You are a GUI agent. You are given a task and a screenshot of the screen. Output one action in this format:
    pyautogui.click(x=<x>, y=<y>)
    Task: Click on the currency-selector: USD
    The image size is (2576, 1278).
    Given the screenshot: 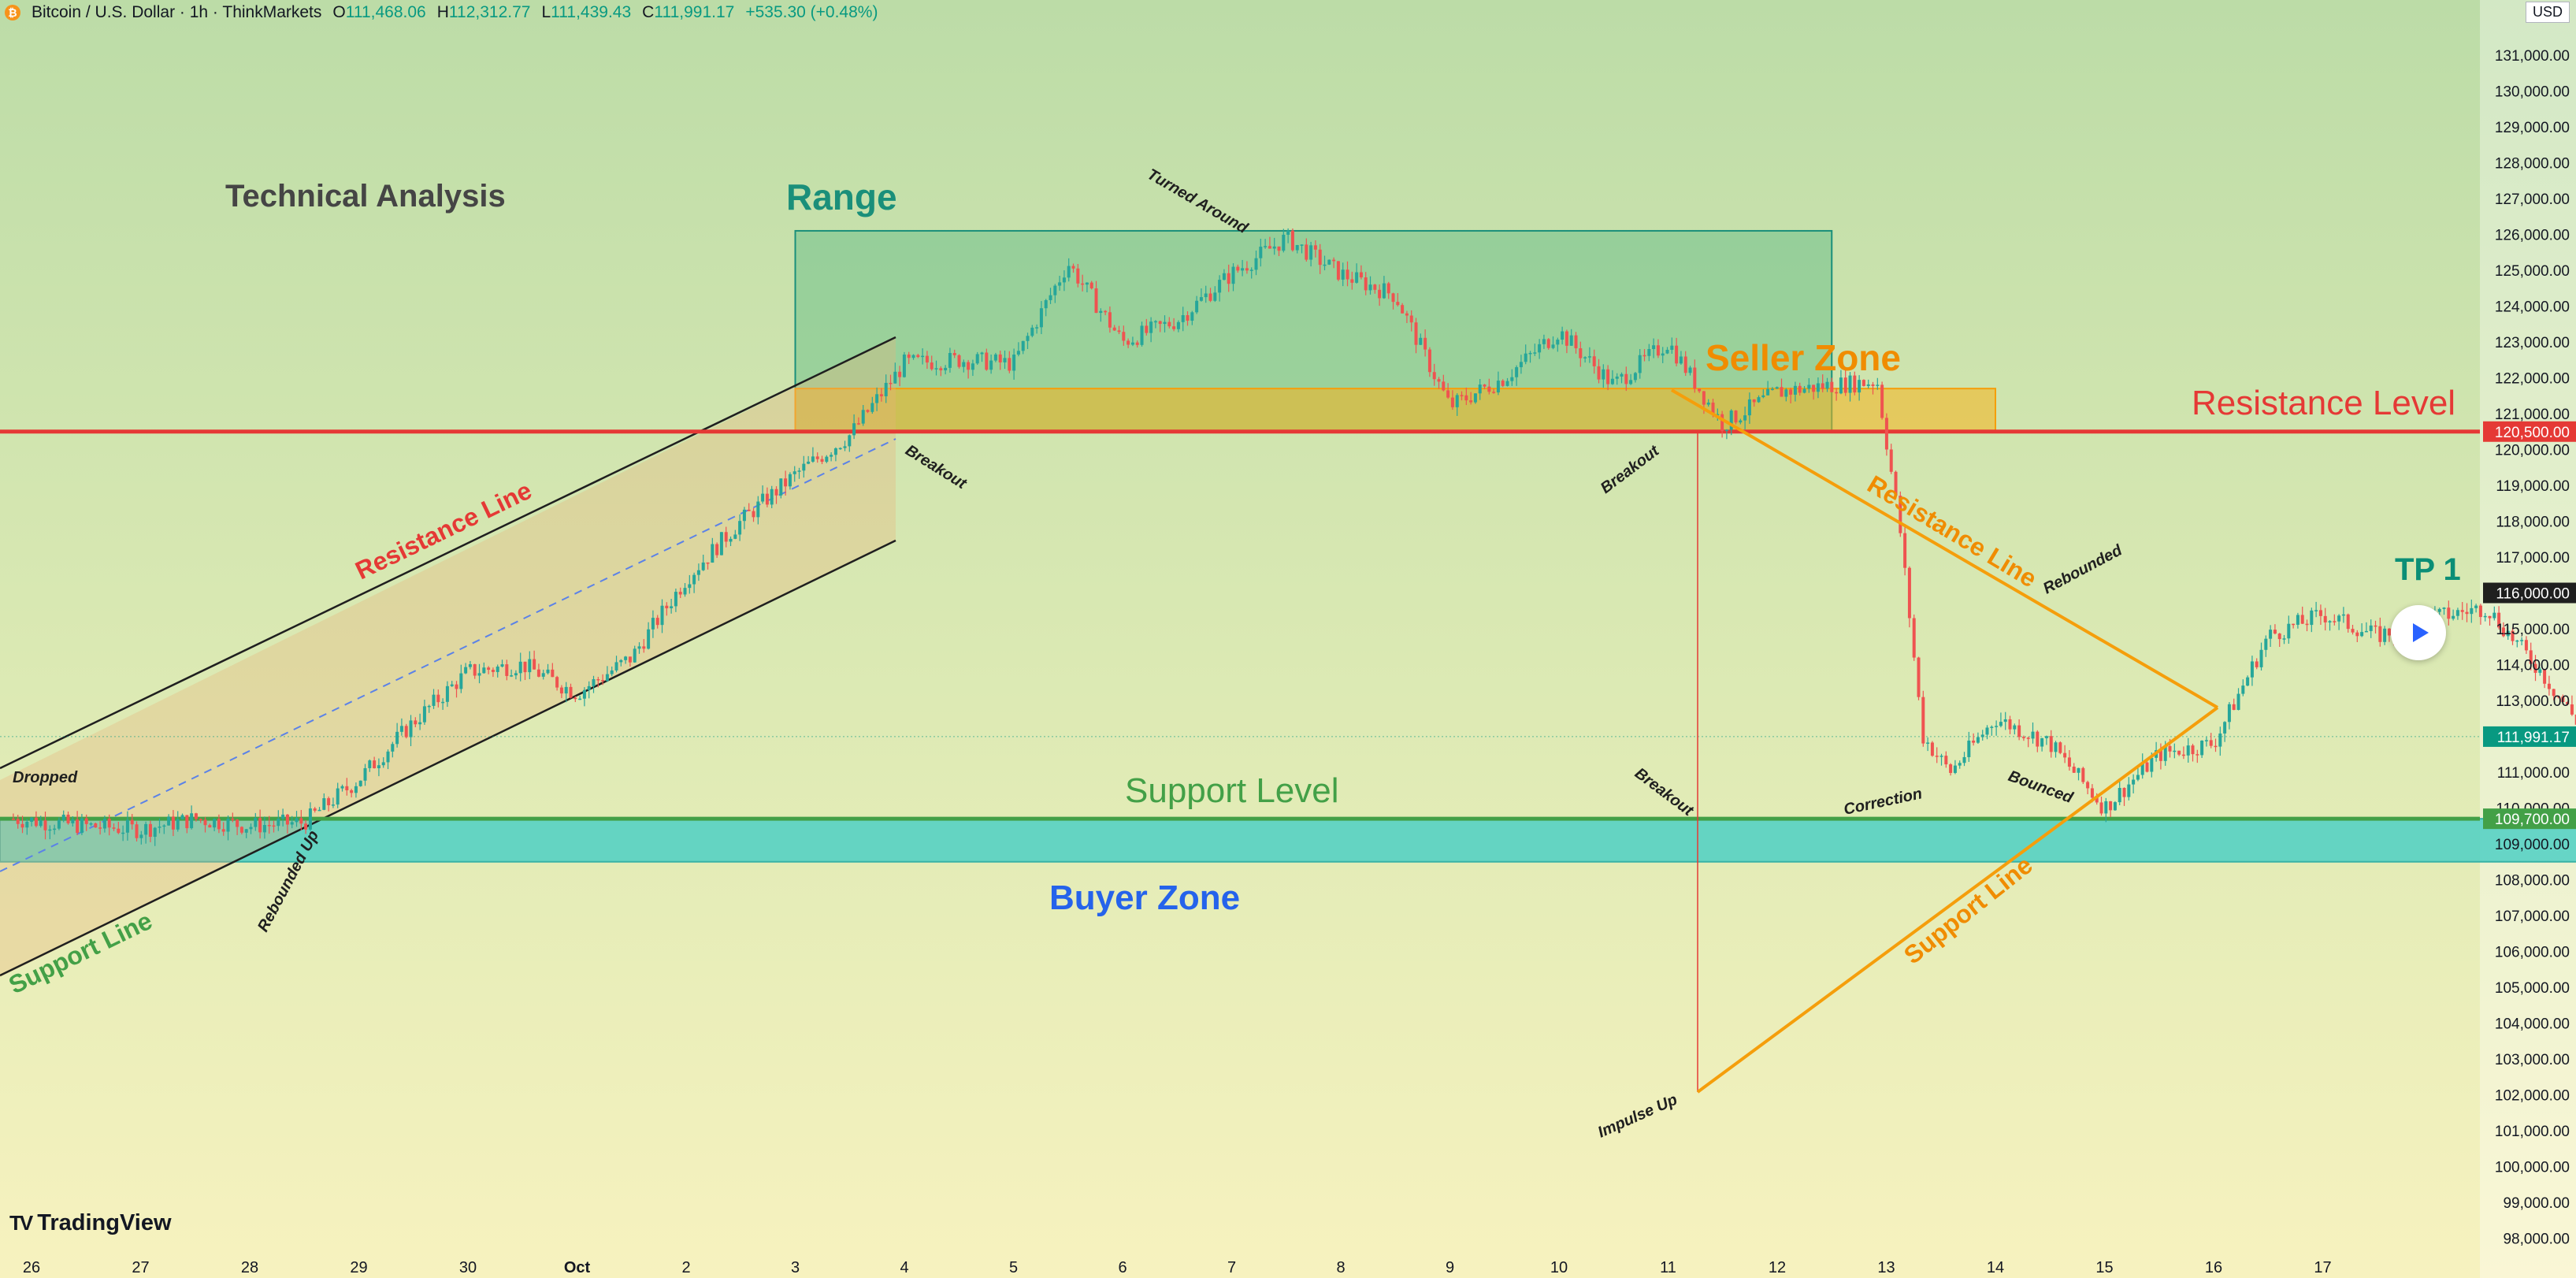 What is the action you would take?
    pyautogui.click(x=2547, y=13)
    